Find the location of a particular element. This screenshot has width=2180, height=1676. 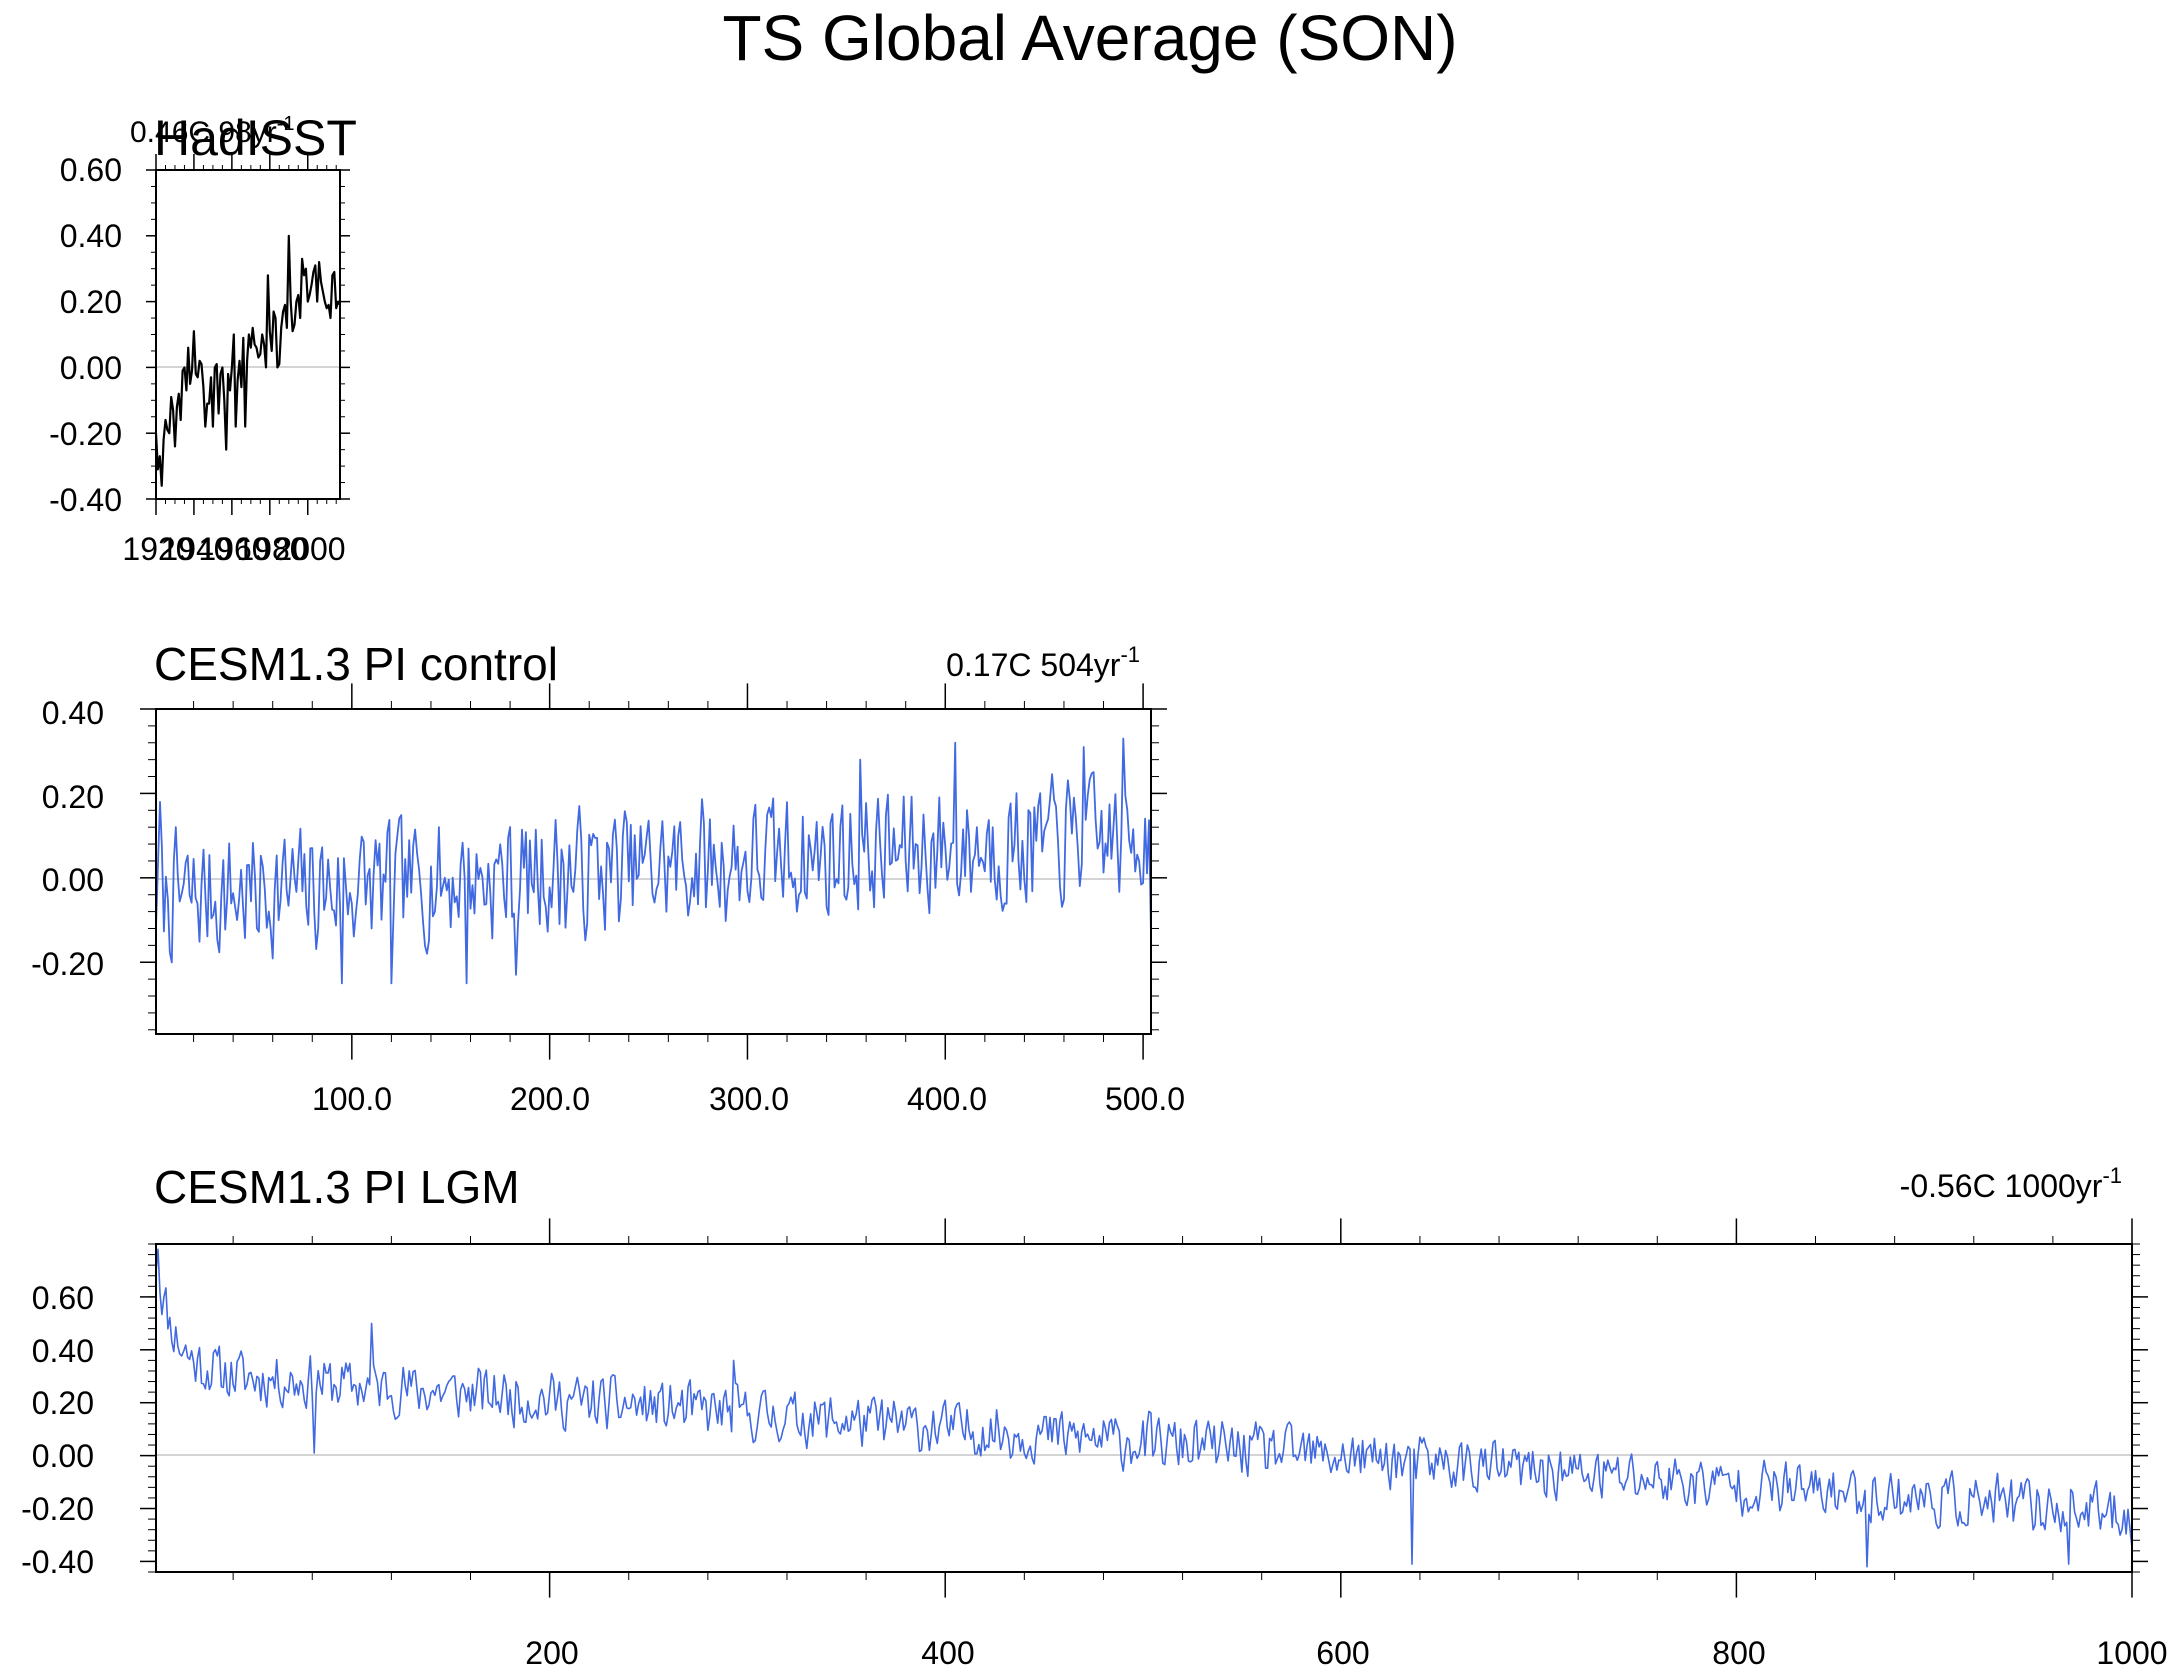

x-tick-label: 600 is located at coordinates (1342, 1653).